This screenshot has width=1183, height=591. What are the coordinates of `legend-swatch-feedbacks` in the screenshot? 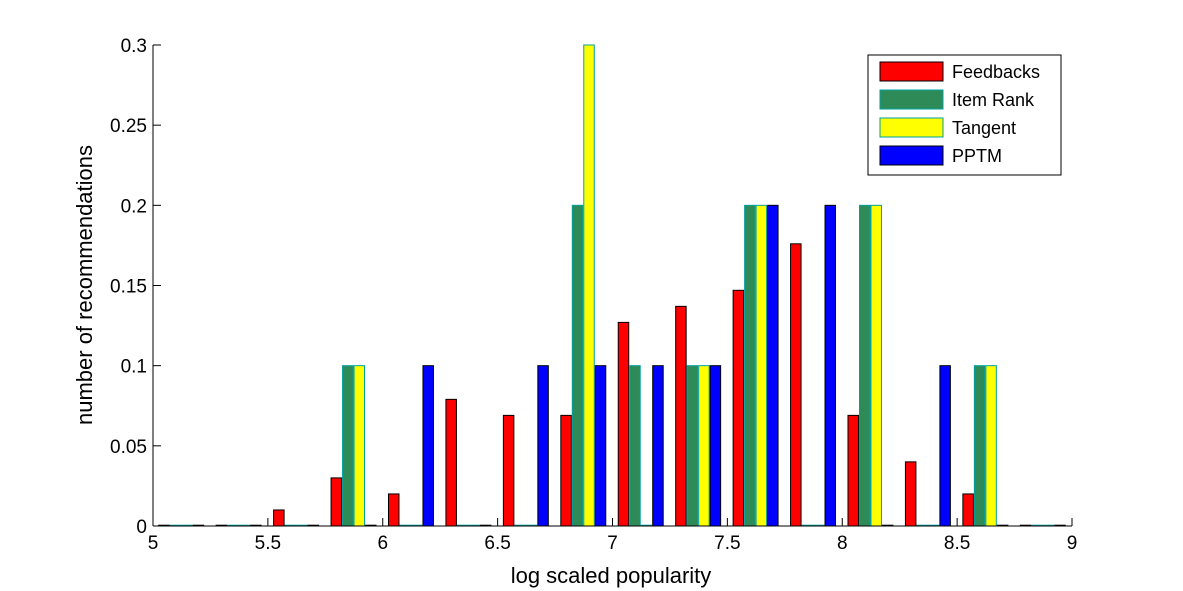 It's located at (911, 71).